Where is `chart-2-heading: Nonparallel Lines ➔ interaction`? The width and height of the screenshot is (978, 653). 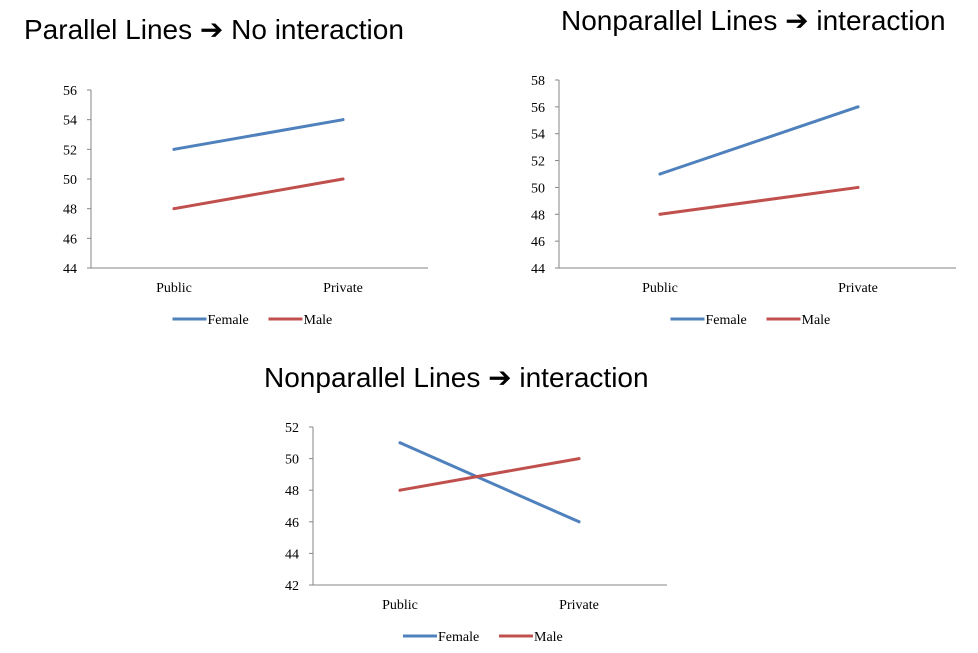 chart-2-heading: Nonparallel Lines ➔ interaction is located at coordinates (753, 20).